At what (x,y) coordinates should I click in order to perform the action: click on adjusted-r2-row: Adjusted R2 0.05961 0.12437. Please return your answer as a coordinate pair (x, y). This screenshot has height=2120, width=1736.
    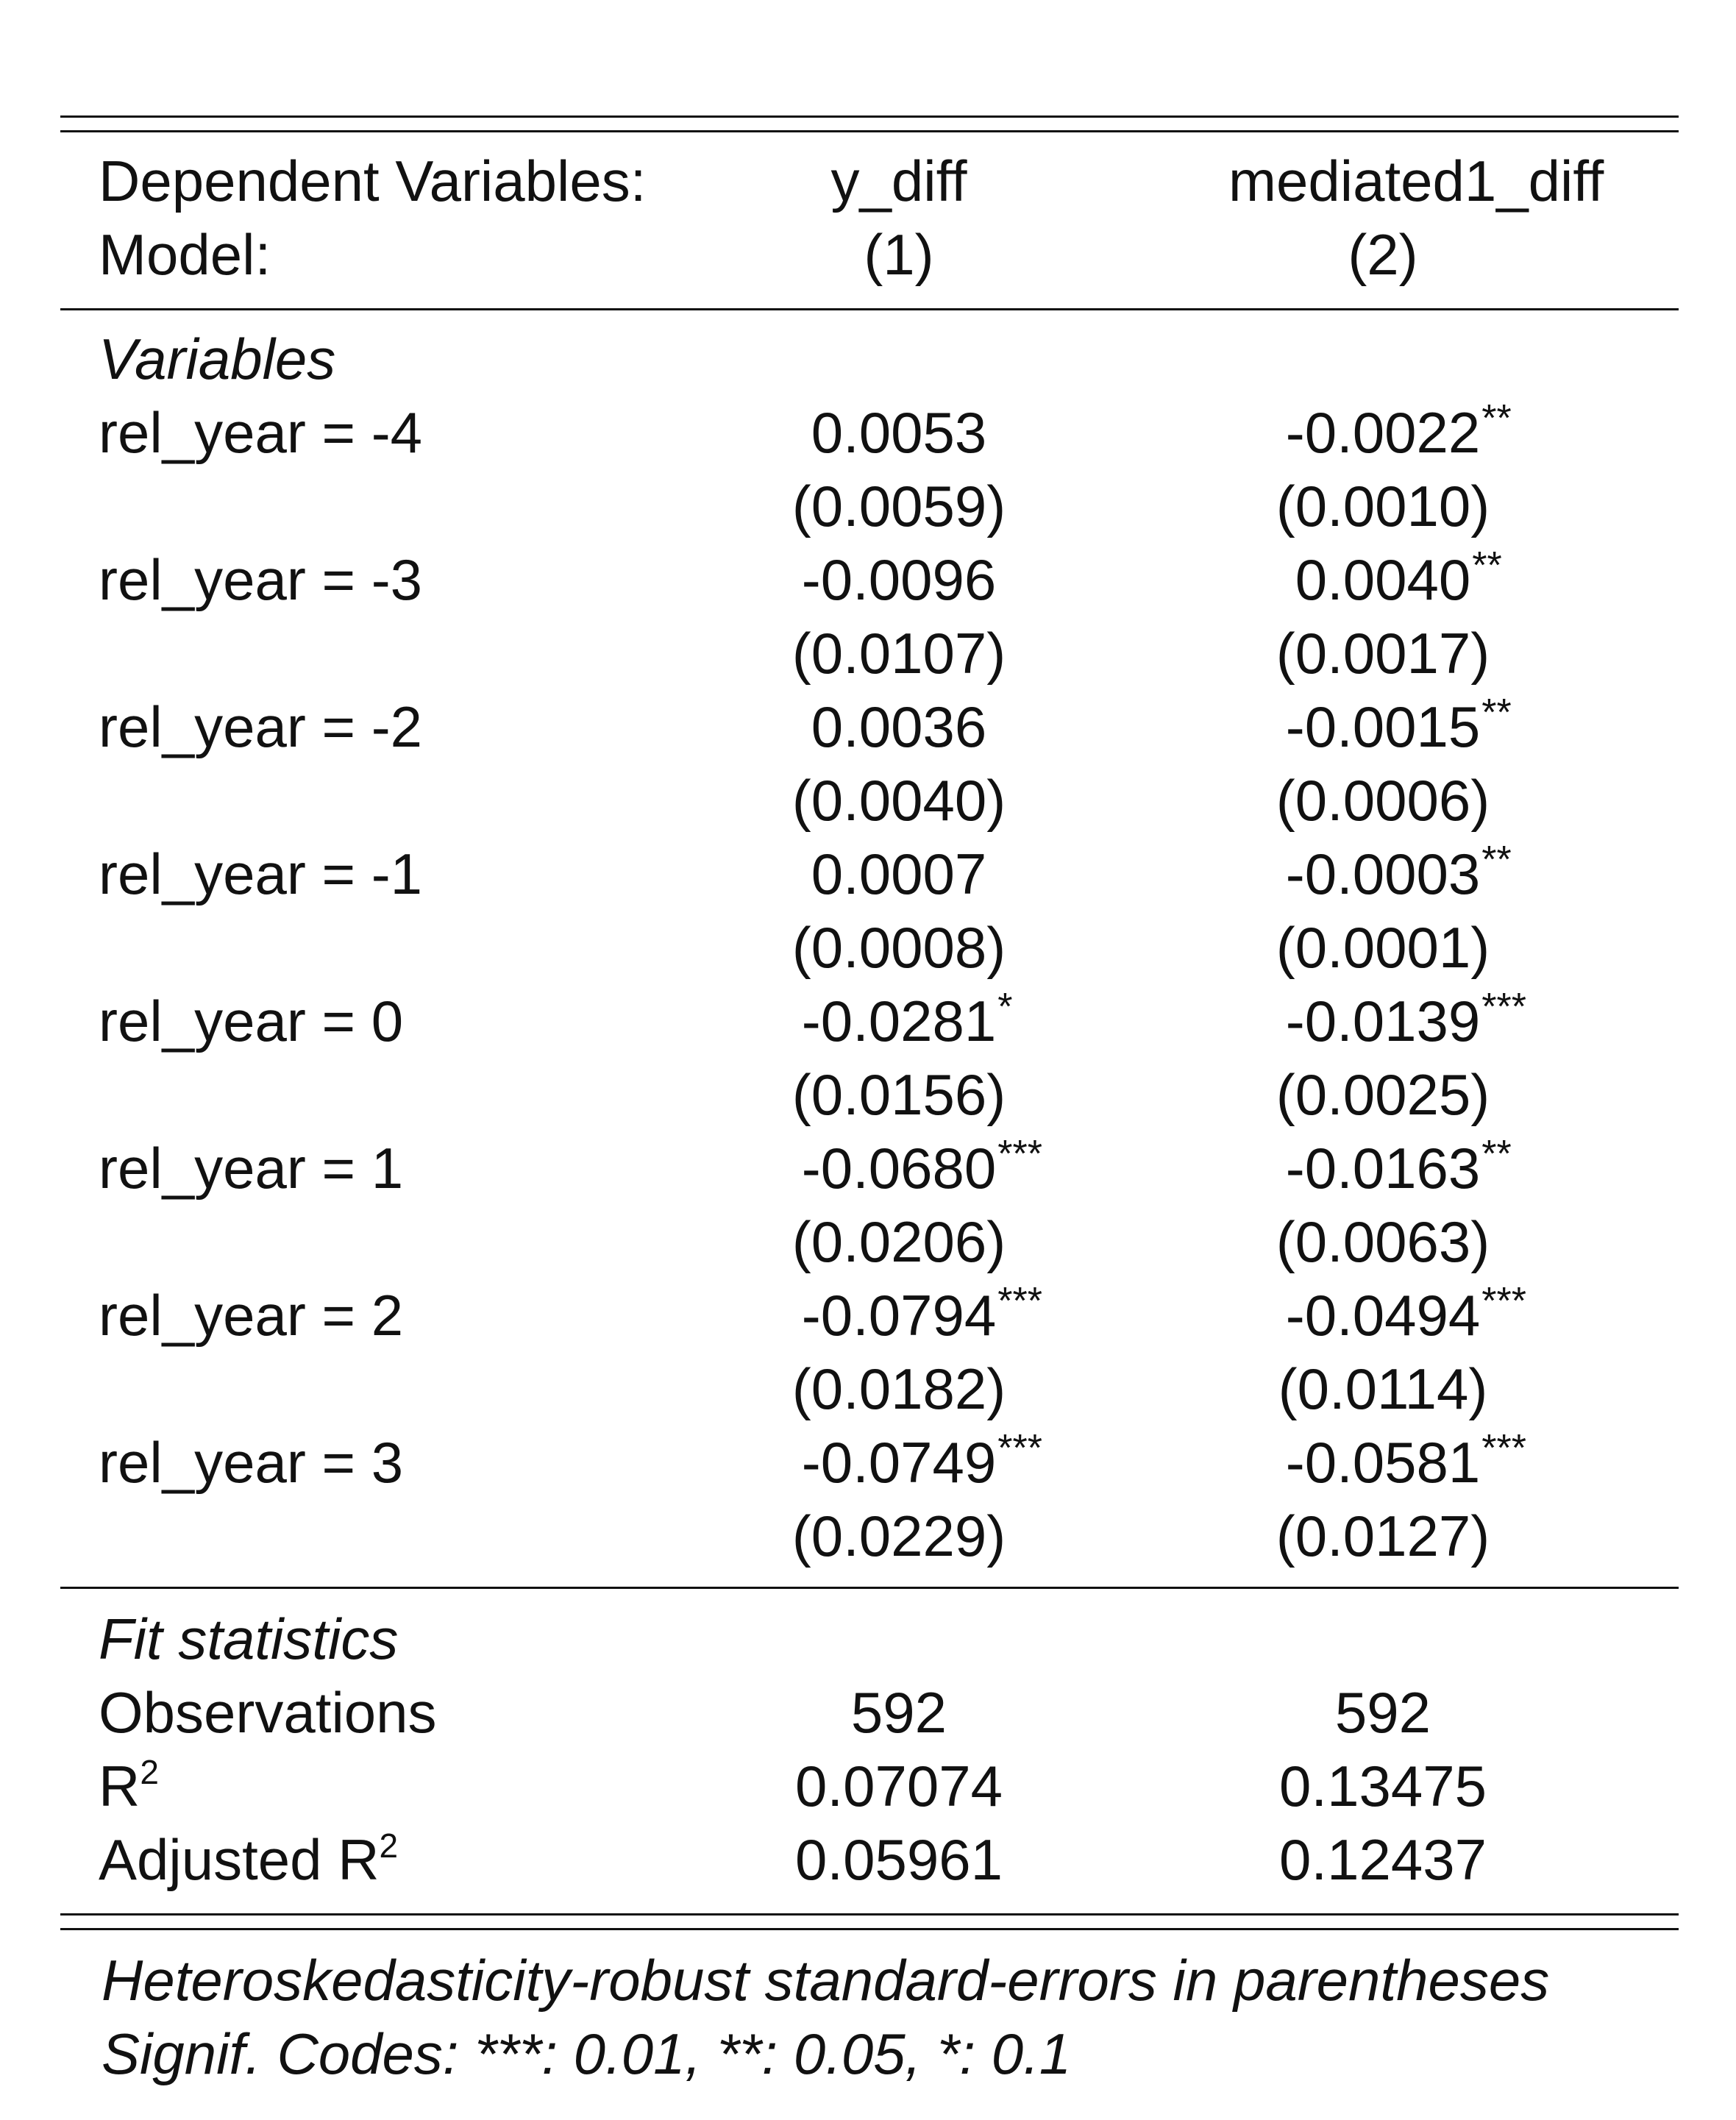
    Looking at the image, I should click on (868, 1859).